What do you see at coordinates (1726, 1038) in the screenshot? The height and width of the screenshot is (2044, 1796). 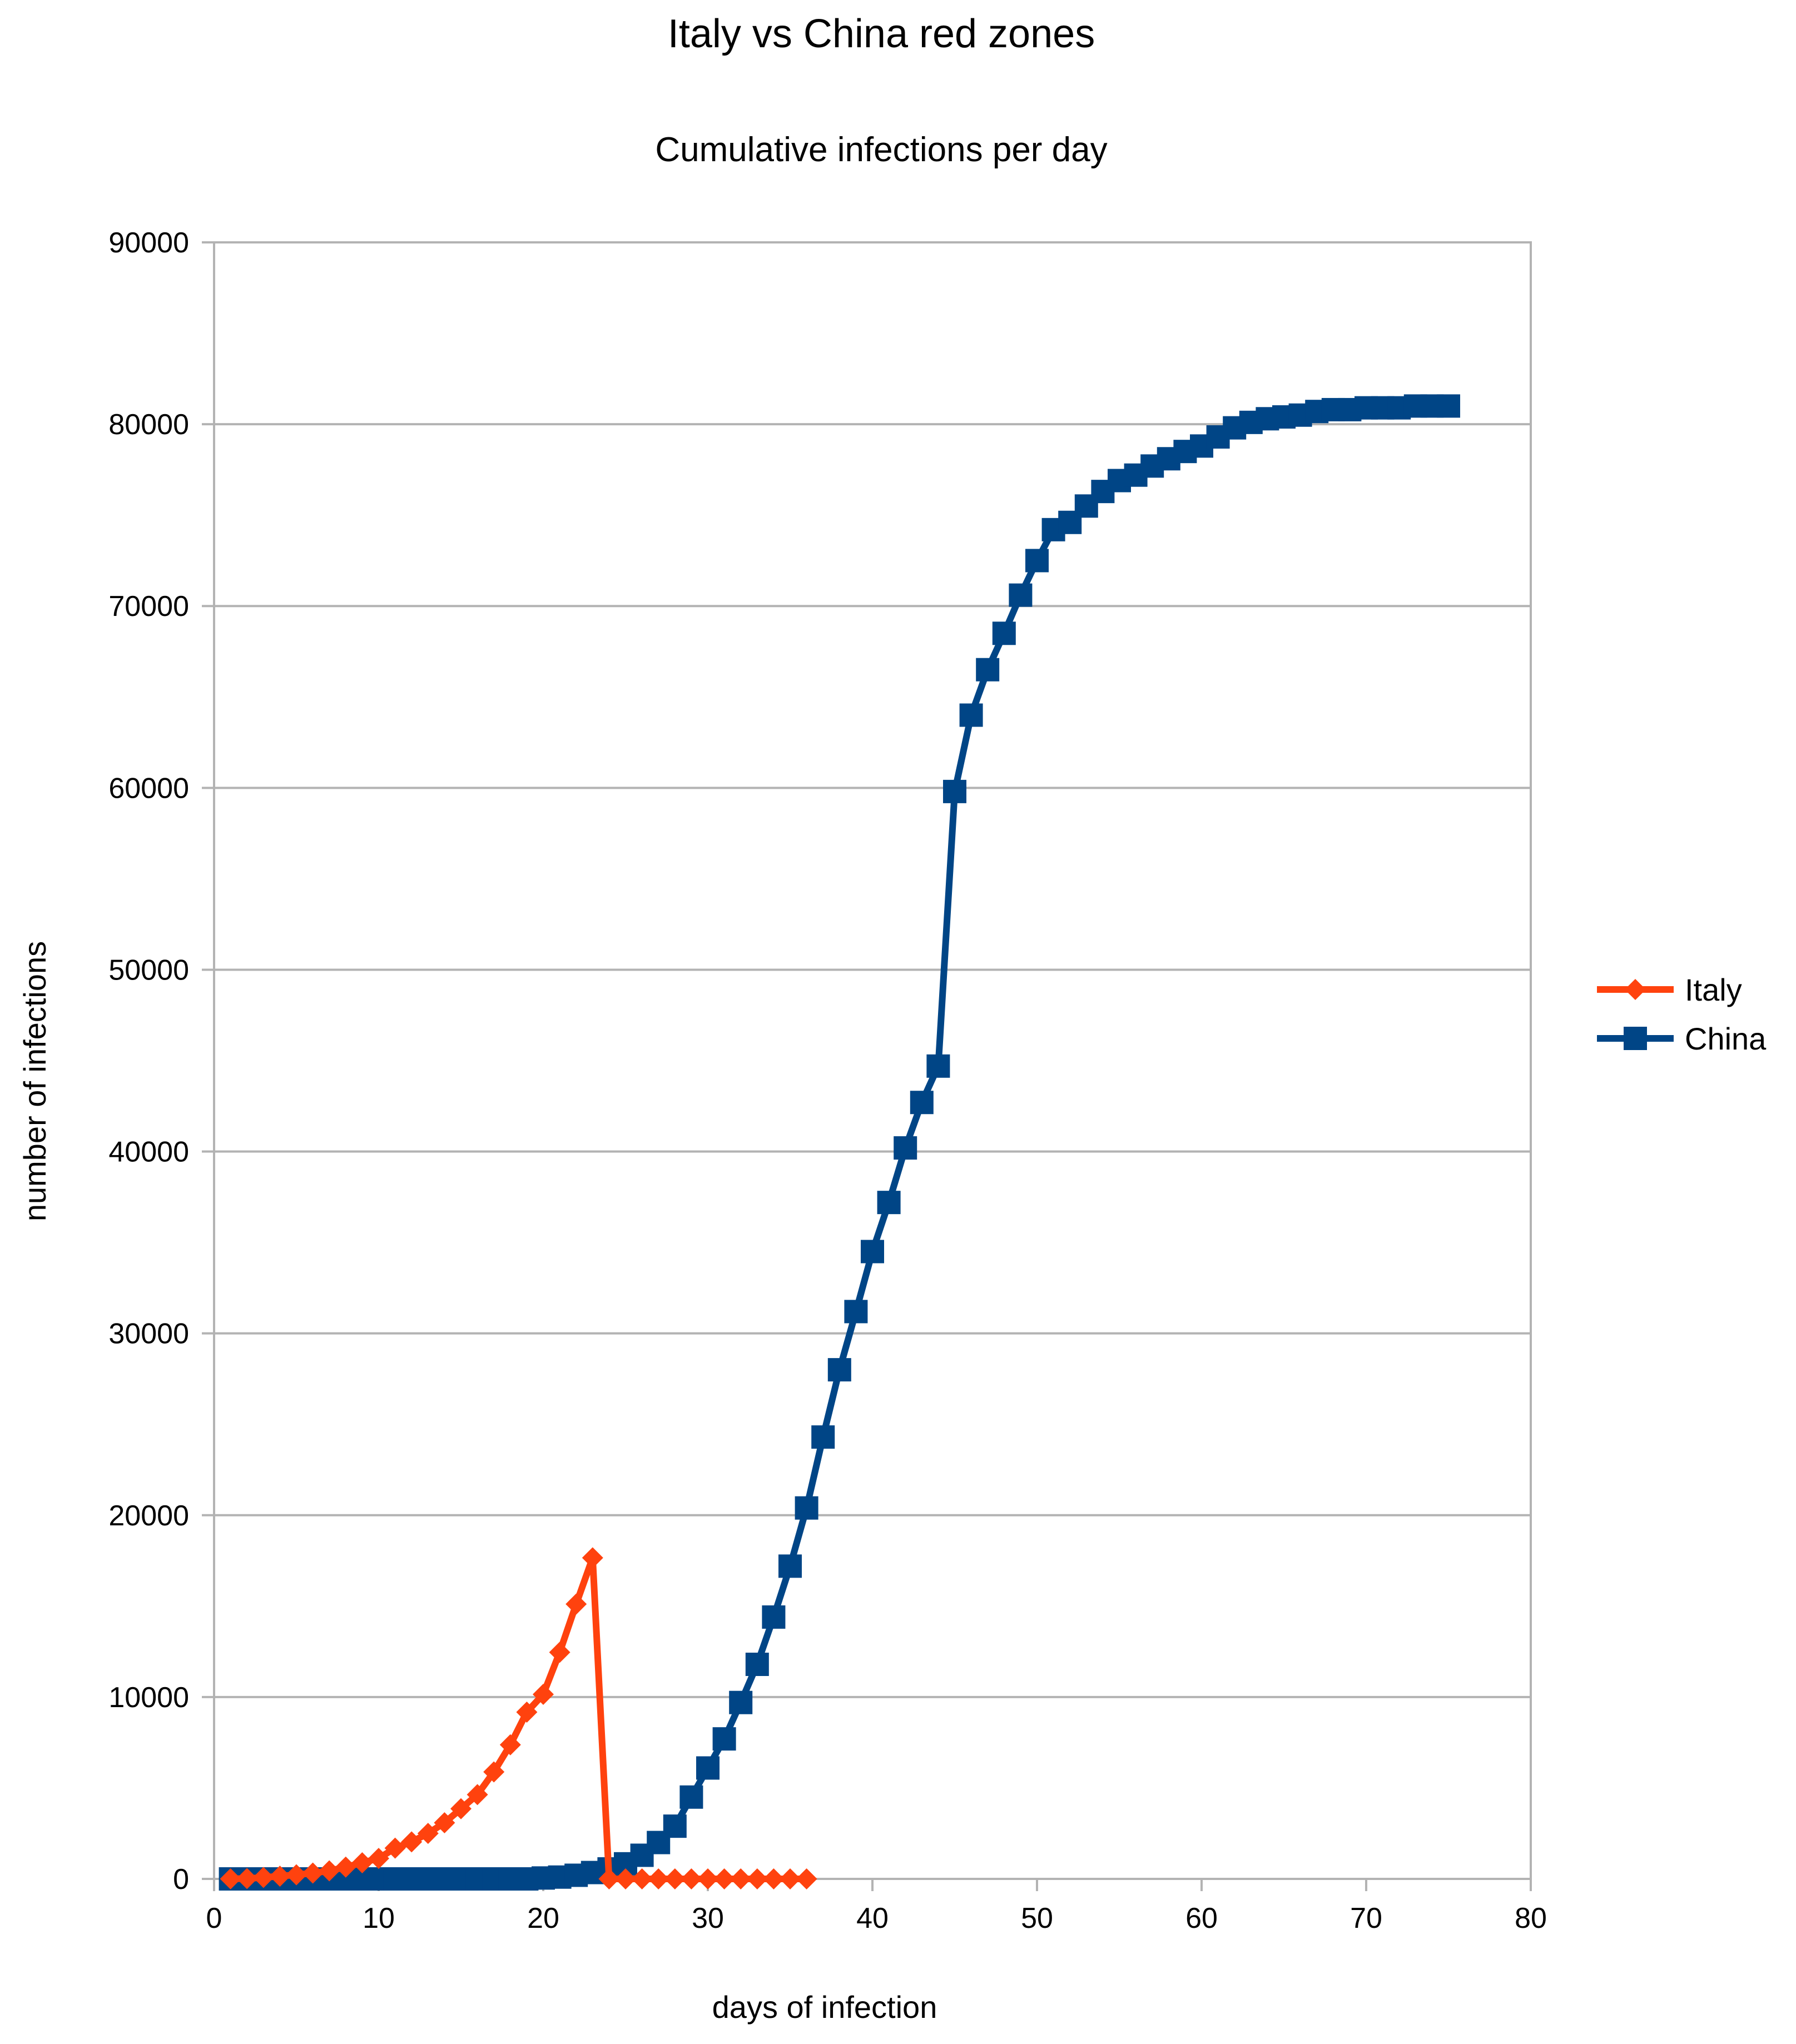 I see `legend-label-china: China` at bounding box center [1726, 1038].